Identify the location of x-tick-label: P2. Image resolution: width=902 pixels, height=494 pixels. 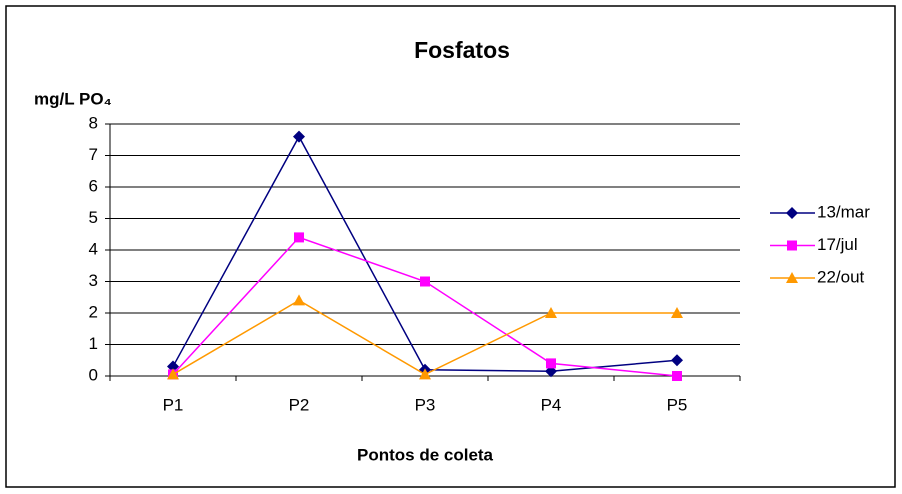
(299, 404).